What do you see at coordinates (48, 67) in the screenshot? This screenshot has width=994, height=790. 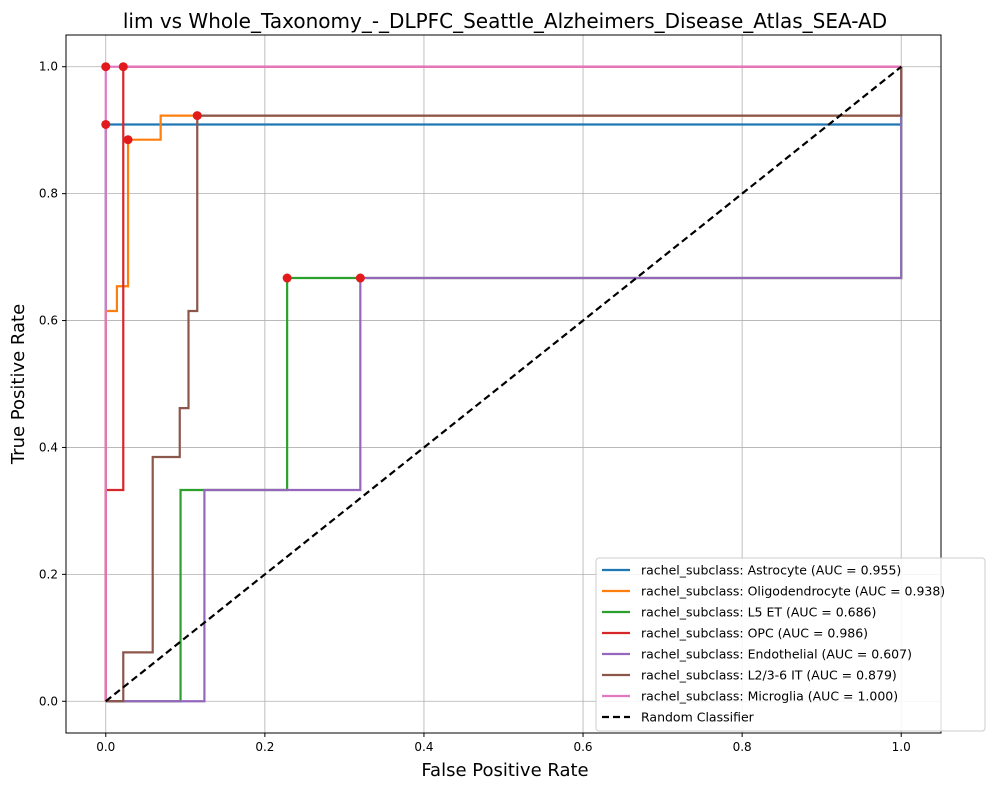 I see `y-tick-label: 1.0` at bounding box center [48, 67].